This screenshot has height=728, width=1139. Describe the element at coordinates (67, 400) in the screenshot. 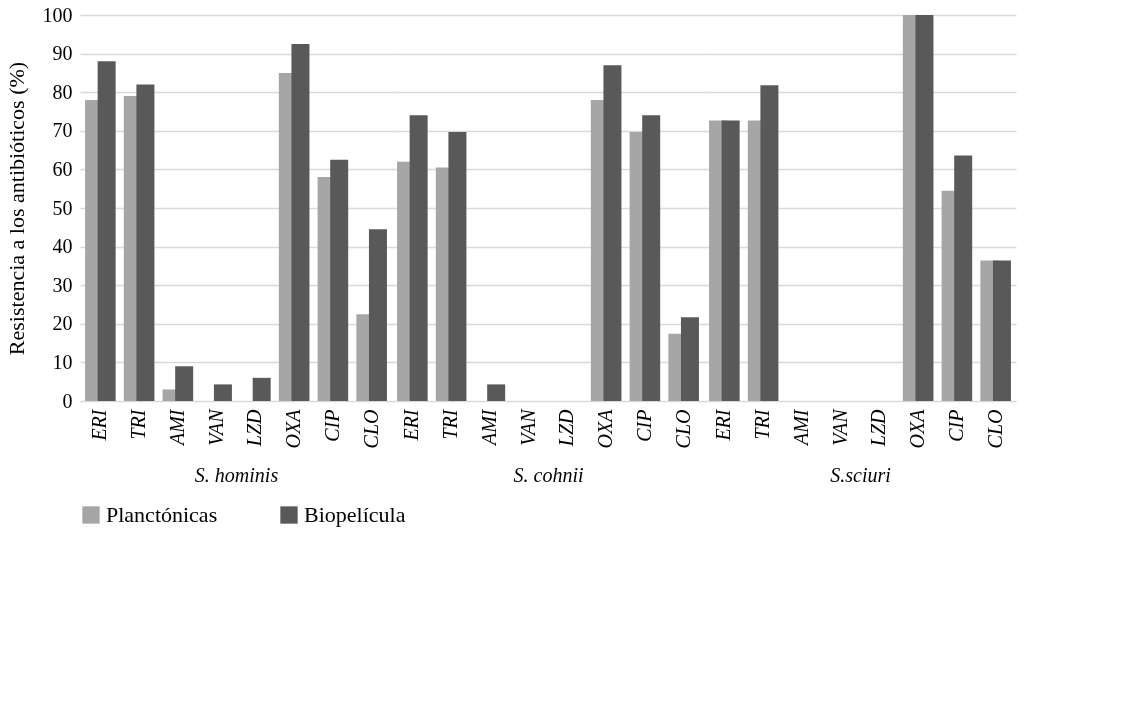

I see `y-tick-label: 0` at that location.